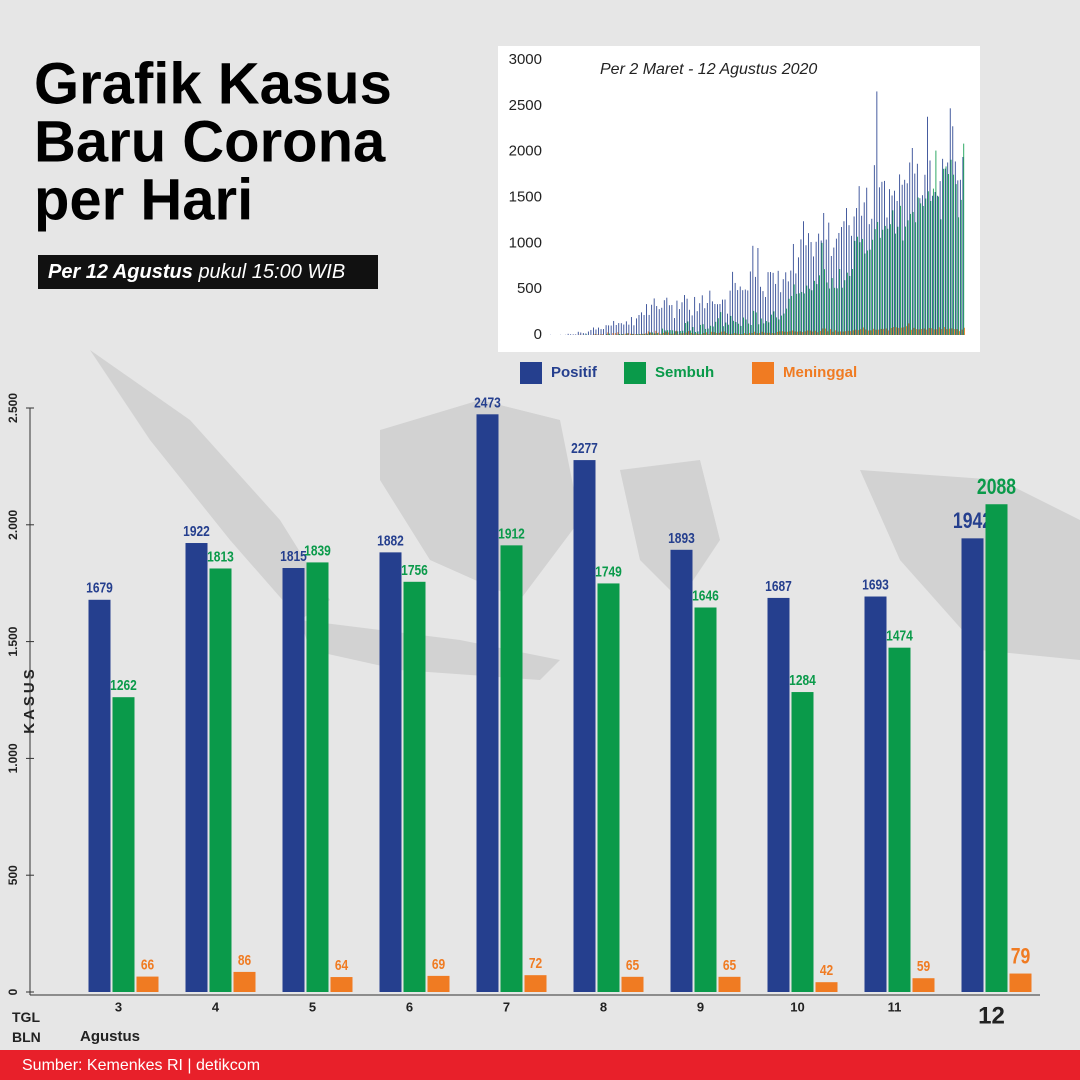  Describe the element at coordinates (487, 402) in the screenshot. I see `data-label: 2473` at that location.